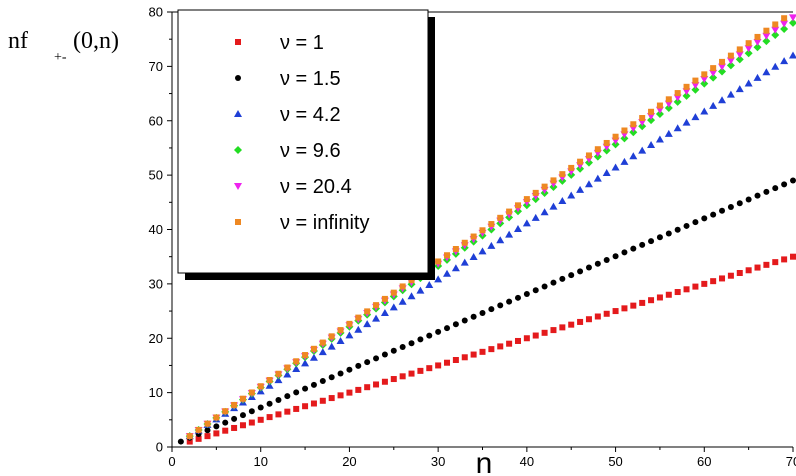 This screenshot has width=796, height=476. What do you see at coordinates (615, 461) in the screenshot?
I see `x-tick-label: 50` at bounding box center [615, 461].